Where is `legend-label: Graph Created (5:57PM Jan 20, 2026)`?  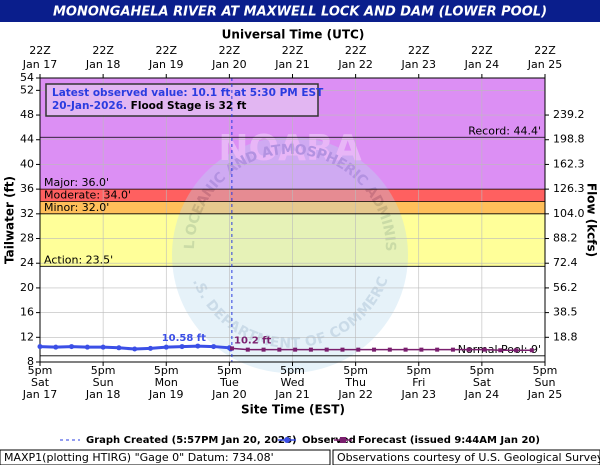 legend-label: Graph Created (5:57PM Jan 20, 2026) is located at coordinates (191, 440).